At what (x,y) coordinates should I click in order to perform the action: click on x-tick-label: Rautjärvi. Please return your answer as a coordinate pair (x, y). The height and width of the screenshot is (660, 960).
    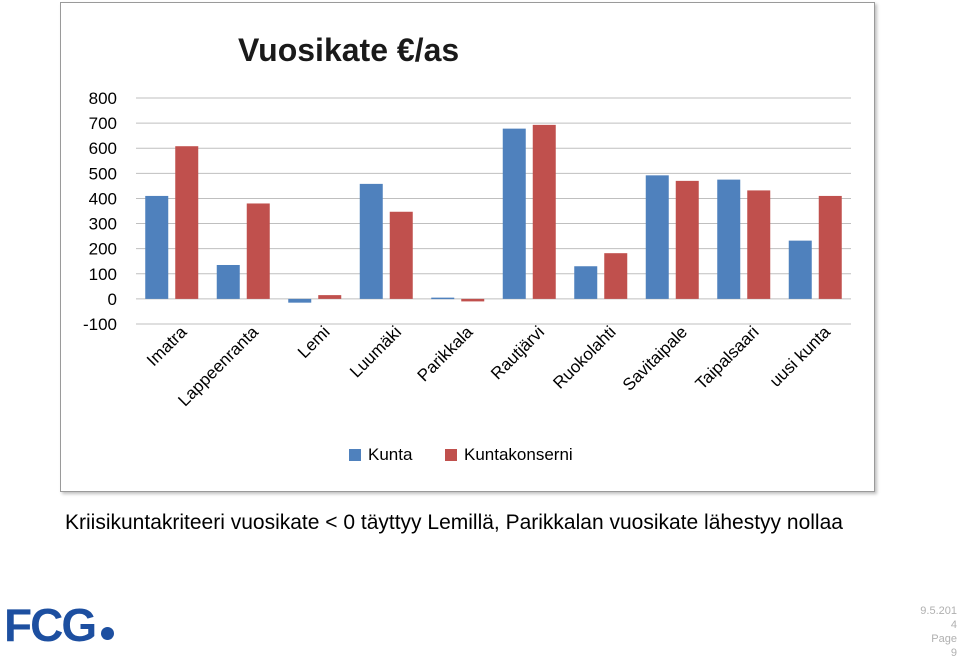
    Looking at the image, I should click on (517, 352).